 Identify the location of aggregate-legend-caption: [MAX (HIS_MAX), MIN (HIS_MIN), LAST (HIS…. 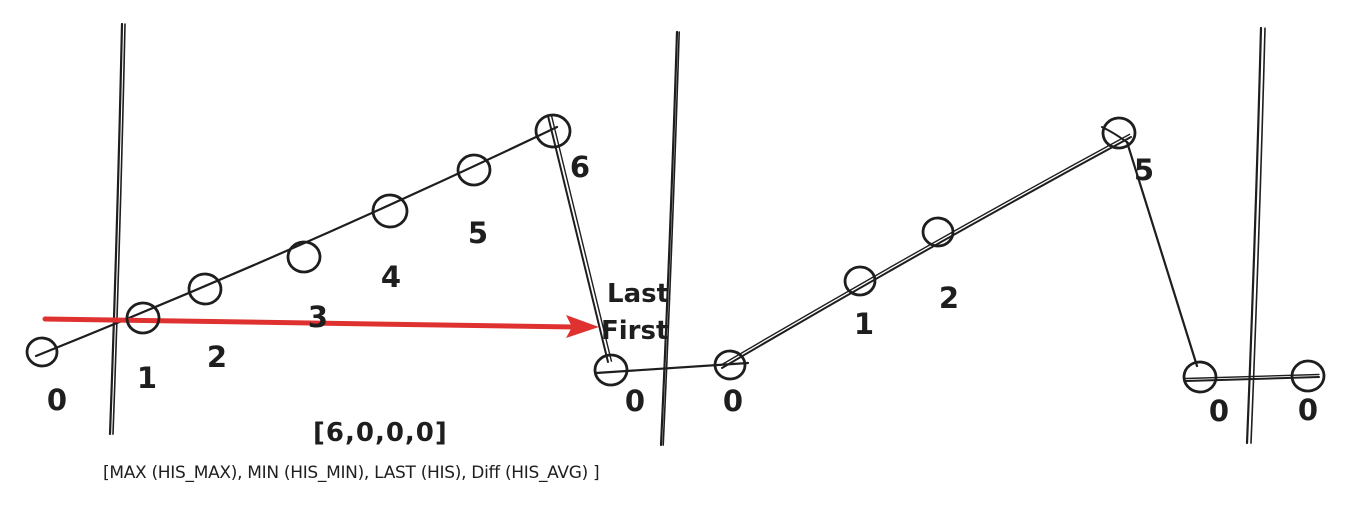
(351, 473).